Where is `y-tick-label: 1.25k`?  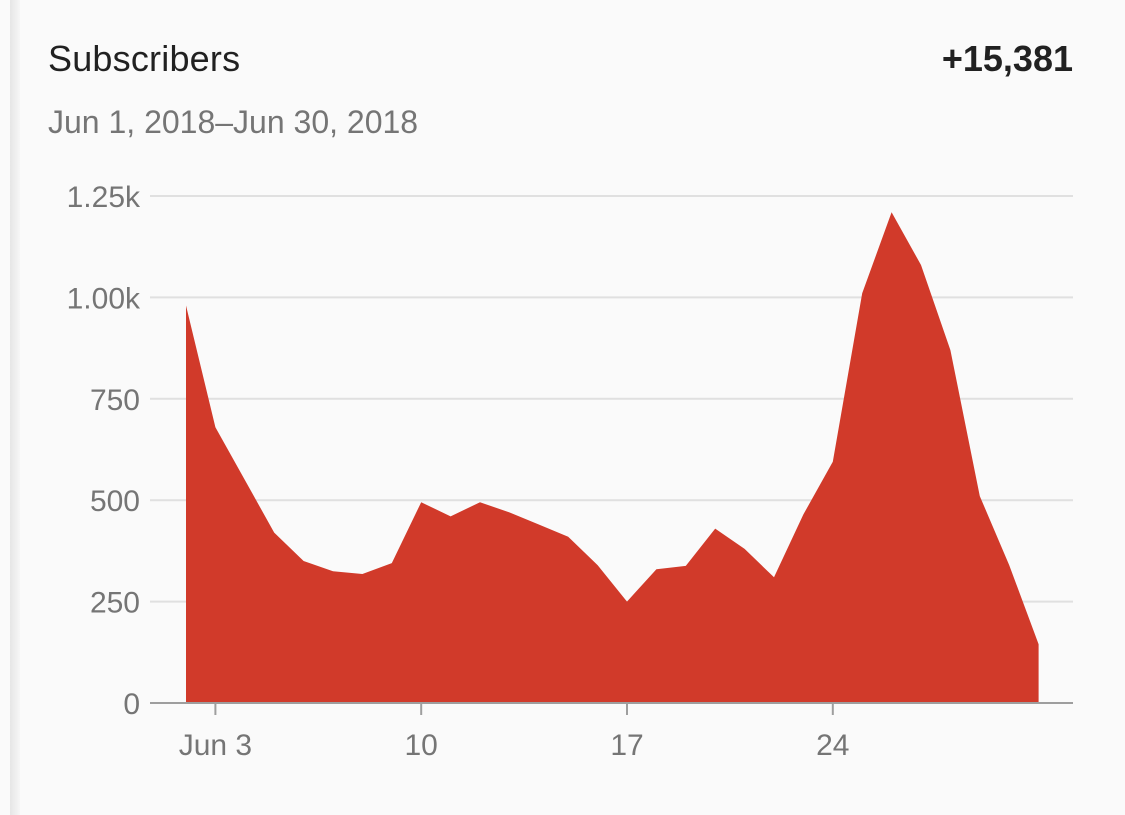 y-tick-label: 1.25k is located at coordinates (104, 197).